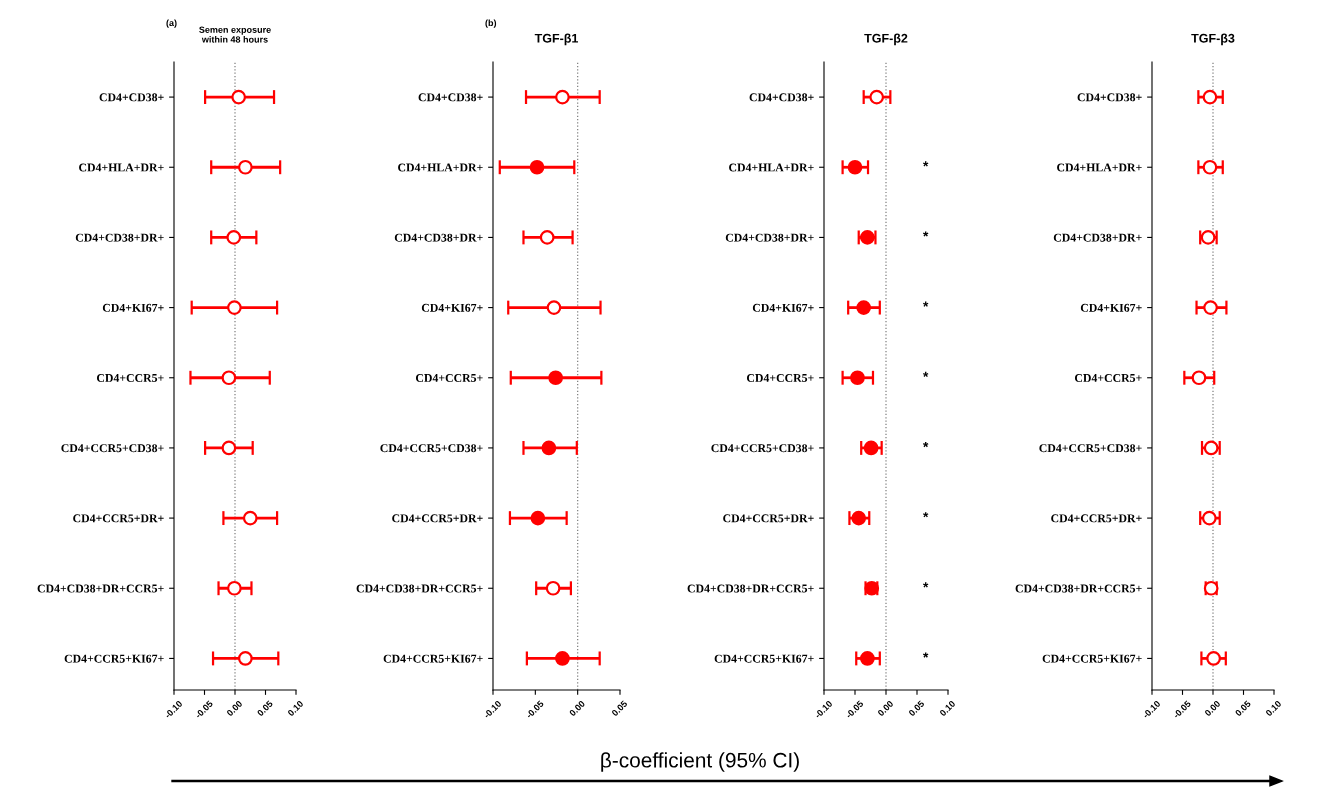  Describe the element at coordinates (1213, 39) in the screenshot. I see `chart-title: TGF-β3` at that location.